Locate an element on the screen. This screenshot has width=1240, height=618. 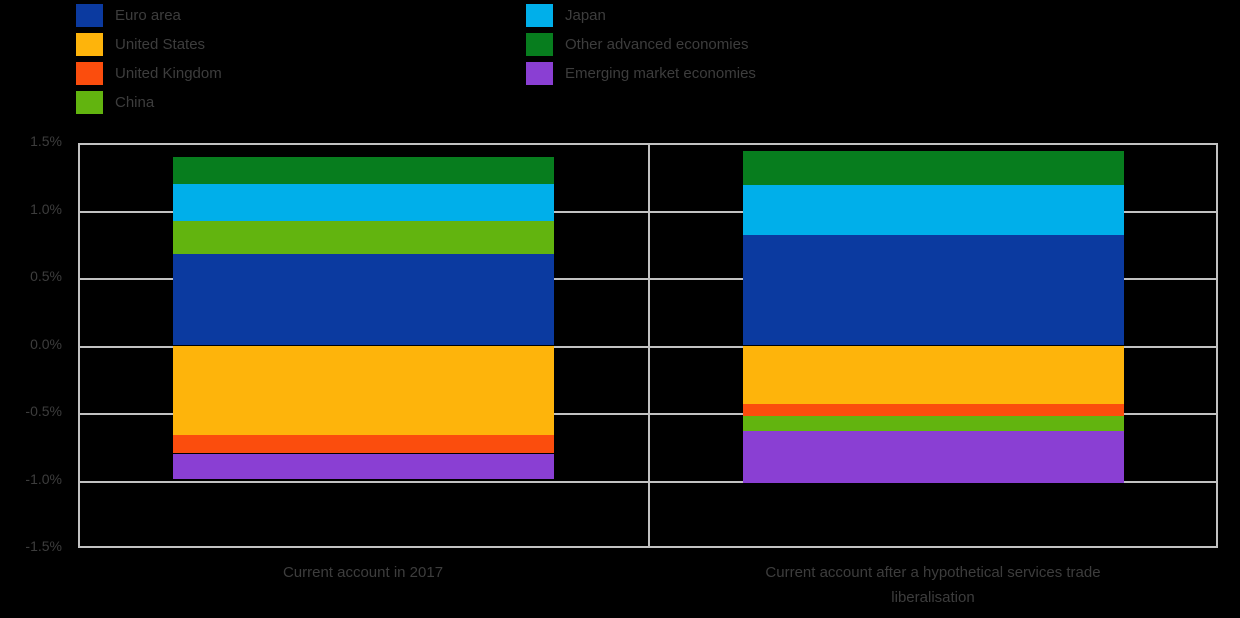
legend-item-other_advanced: Other advanced economies is located at coordinates (726, 45).